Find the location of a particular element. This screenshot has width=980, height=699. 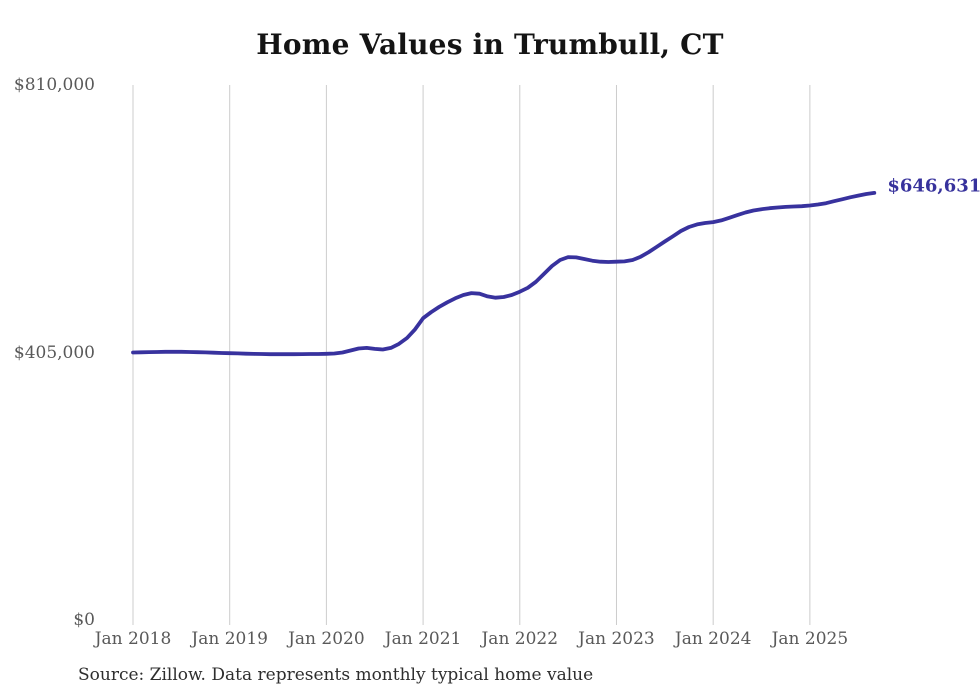

y-tick-label: $0 is located at coordinates (84, 620).